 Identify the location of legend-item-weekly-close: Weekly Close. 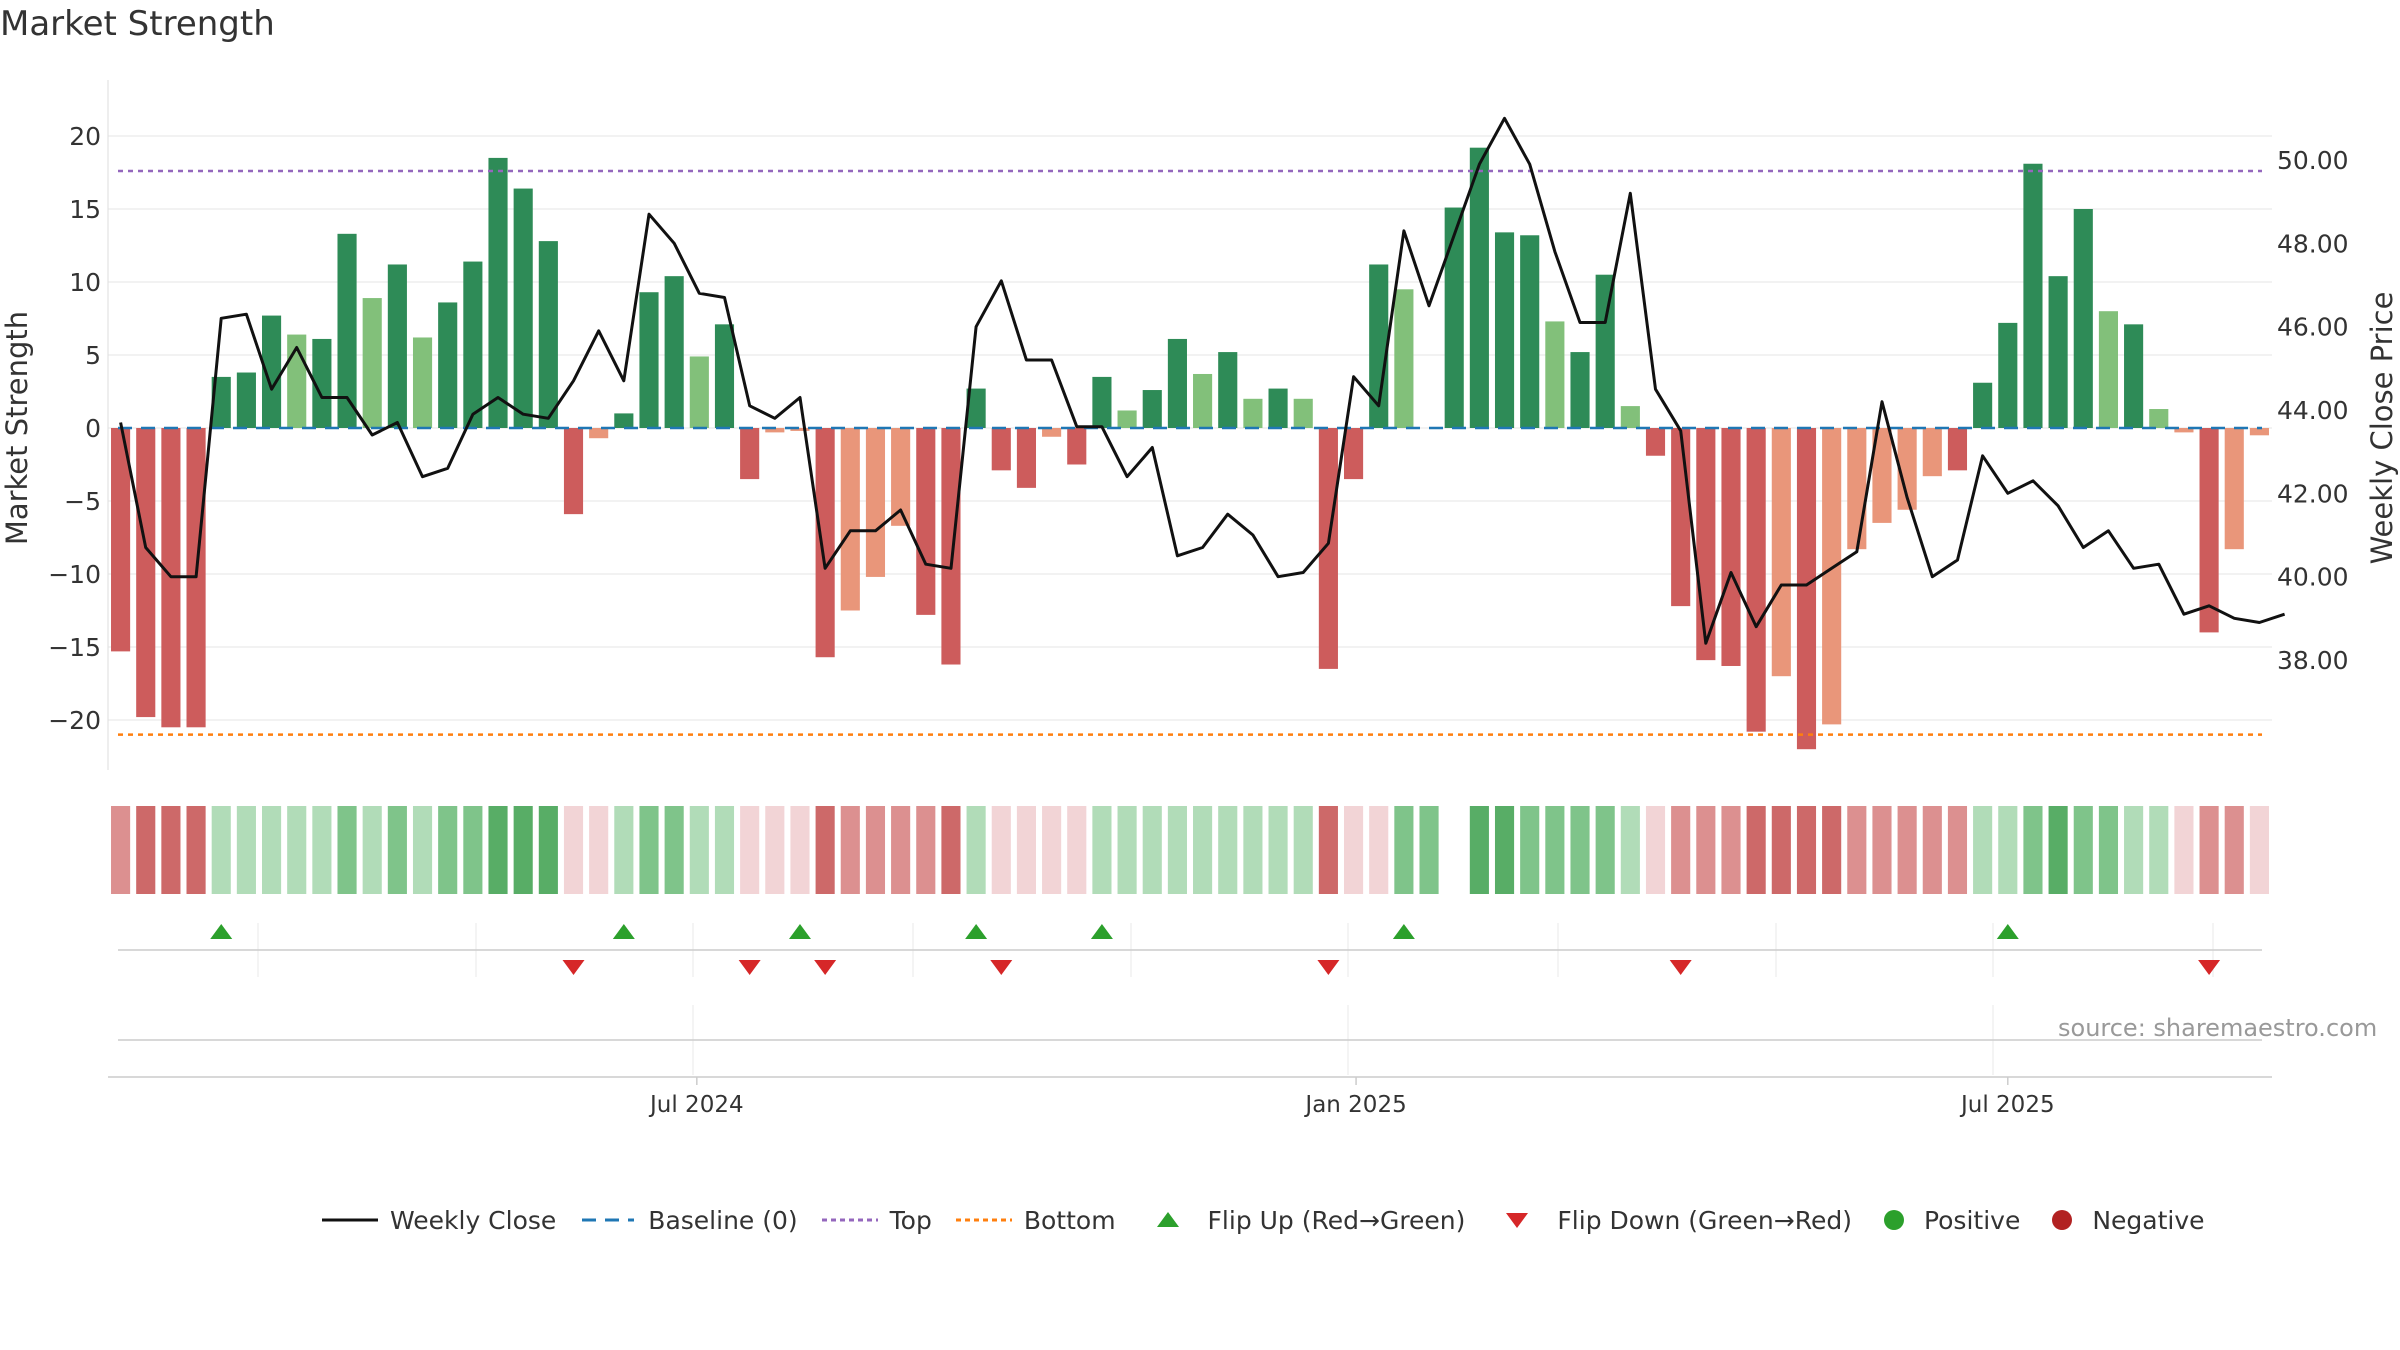
(438, 1220).